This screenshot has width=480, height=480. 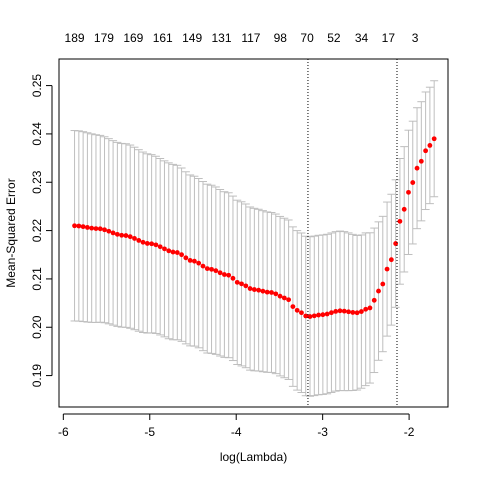 What do you see at coordinates (75, 38) in the screenshot?
I see `top-axis-label: 189` at bounding box center [75, 38].